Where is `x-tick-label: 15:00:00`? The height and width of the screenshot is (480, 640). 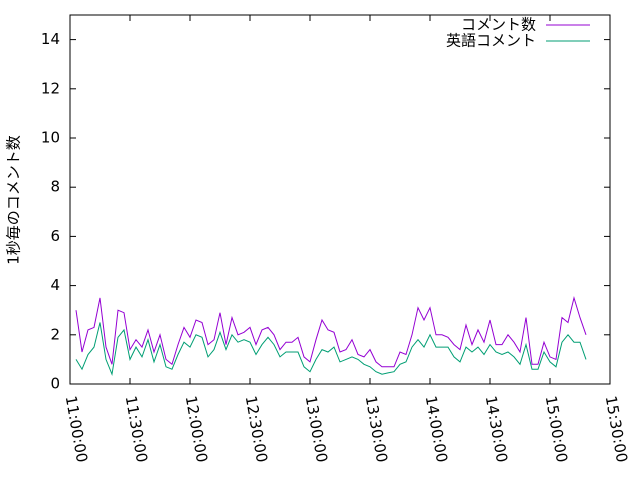 x-tick-label: 15:00:00 is located at coordinates (556, 428).